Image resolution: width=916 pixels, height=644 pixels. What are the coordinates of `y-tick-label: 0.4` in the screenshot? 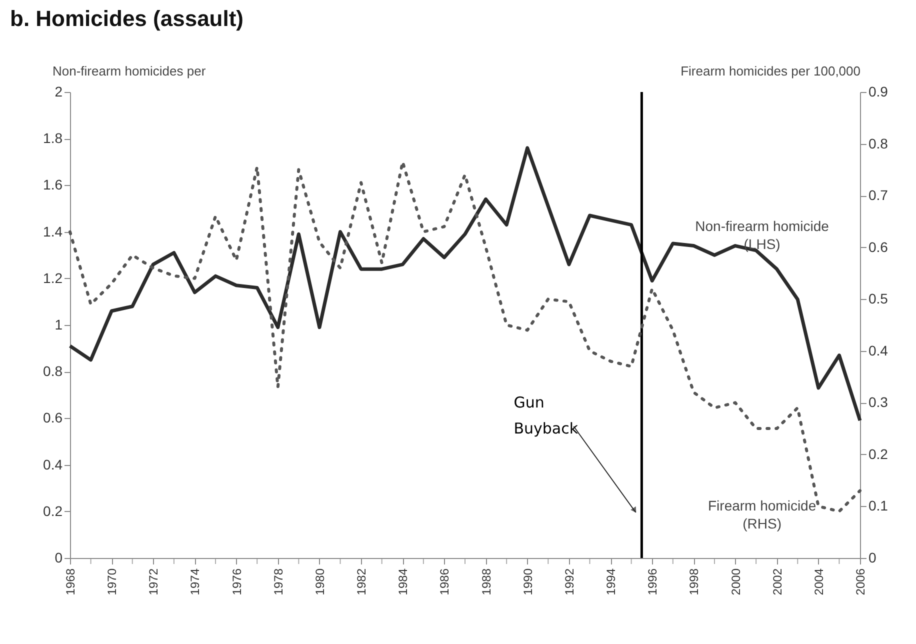 It's located at (53, 464).